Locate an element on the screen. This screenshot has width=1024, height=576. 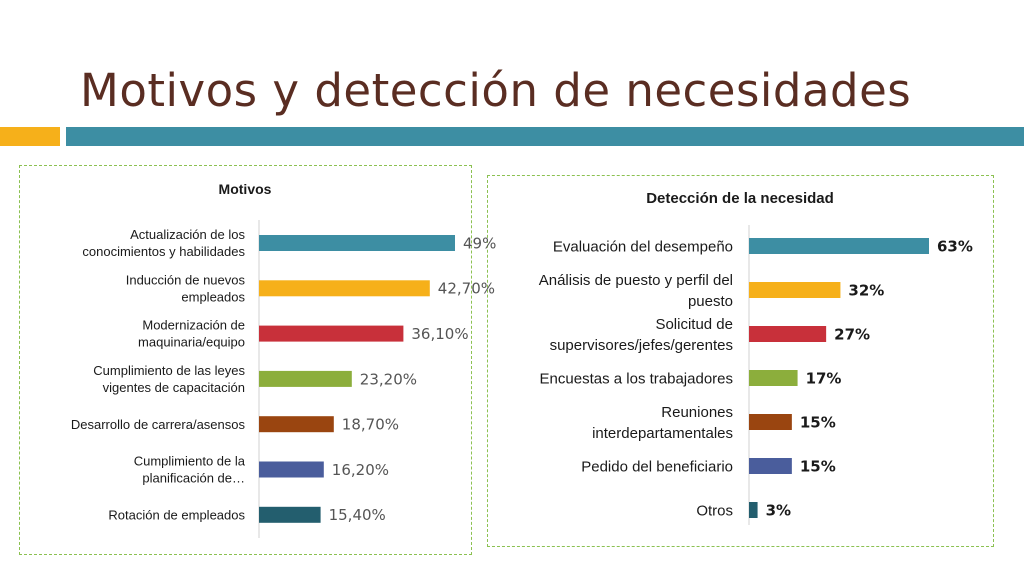
data-label: 18,70% is located at coordinates (370, 425).